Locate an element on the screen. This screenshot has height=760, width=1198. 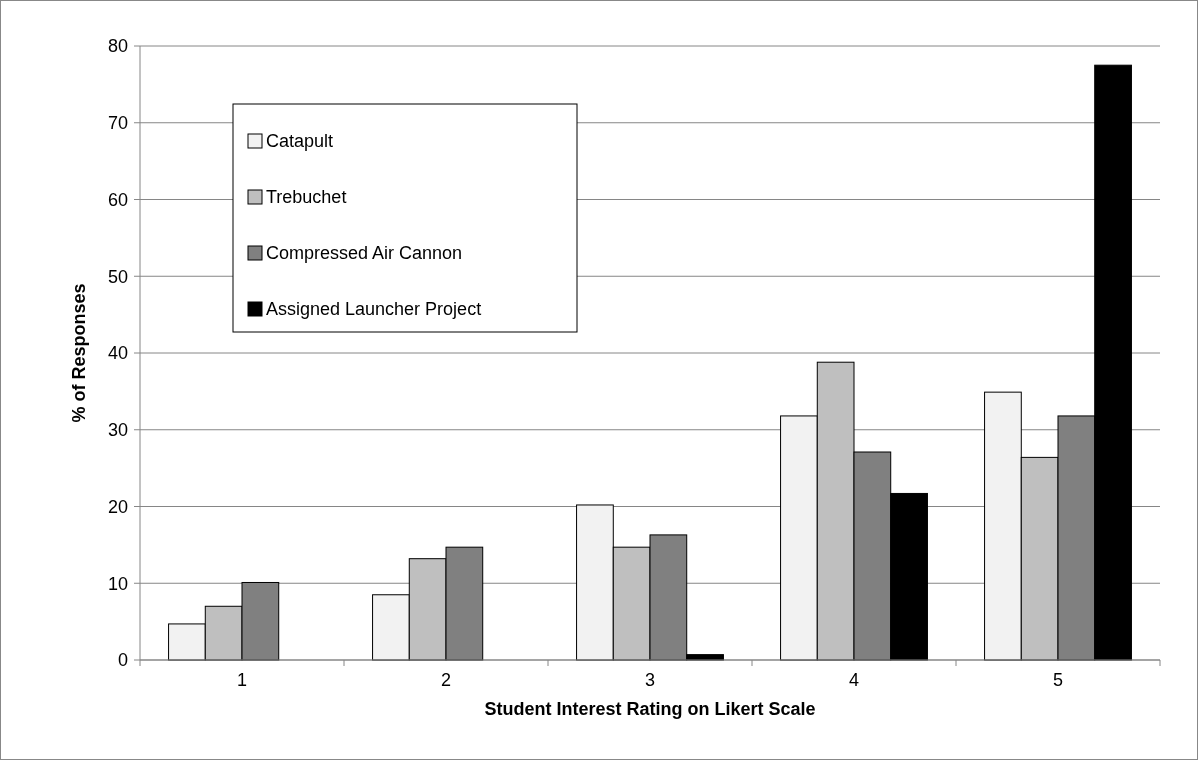
y-tick-label: 0 is located at coordinates (122, 660).